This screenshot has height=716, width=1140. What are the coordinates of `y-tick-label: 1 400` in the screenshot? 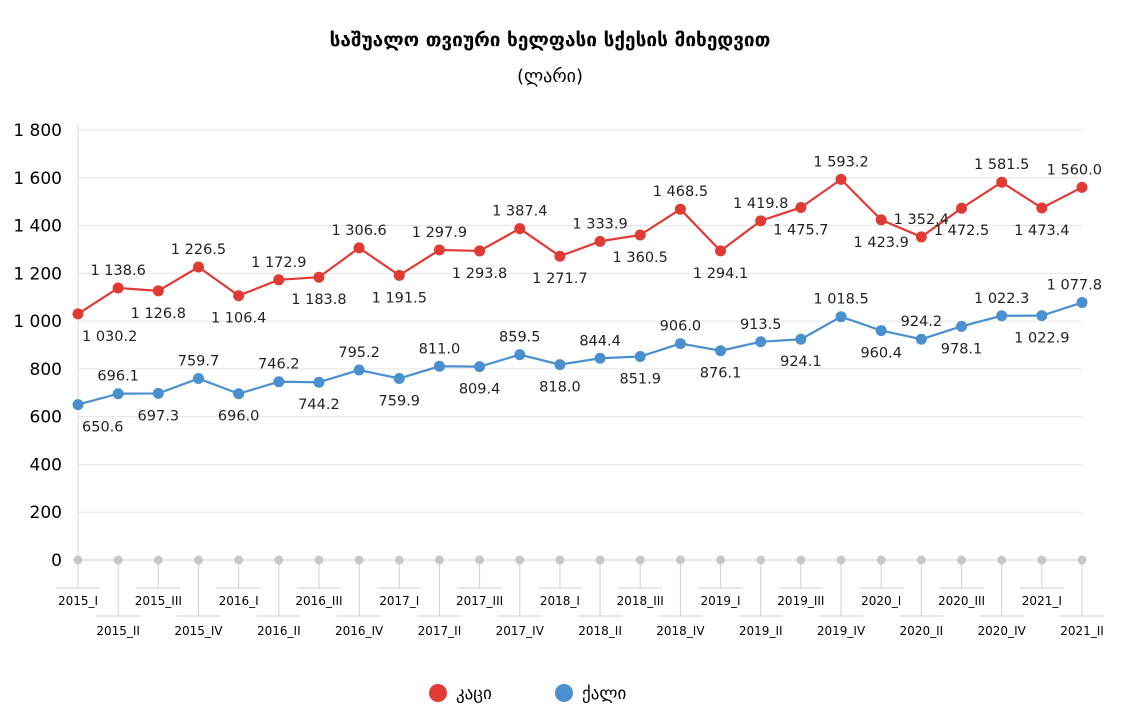 It's located at (37, 227).